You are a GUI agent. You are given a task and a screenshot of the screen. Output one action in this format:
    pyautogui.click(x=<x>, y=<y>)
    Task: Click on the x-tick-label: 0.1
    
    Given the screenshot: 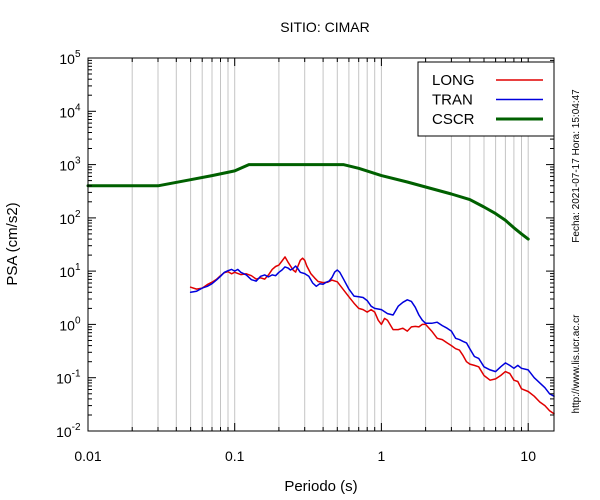 What is the action you would take?
    pyautogui.click(x=235, y=456)
    